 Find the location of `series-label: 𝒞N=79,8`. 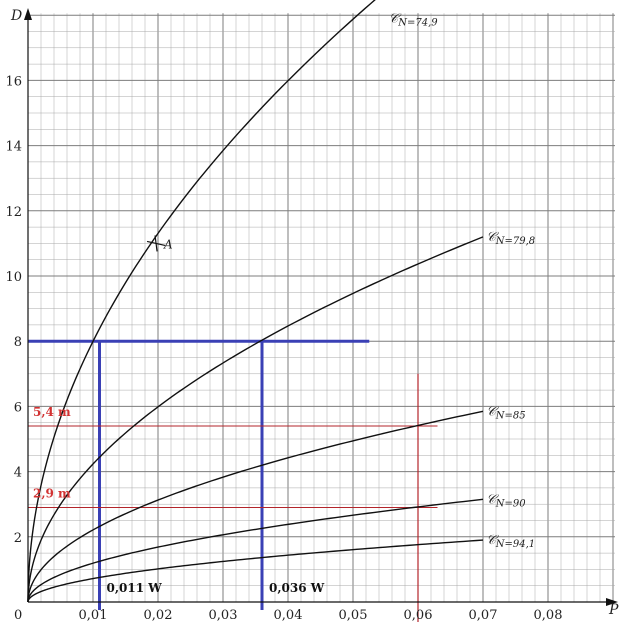

series-label: 𝒞N=79,8 is located at coordinates (510, 238).